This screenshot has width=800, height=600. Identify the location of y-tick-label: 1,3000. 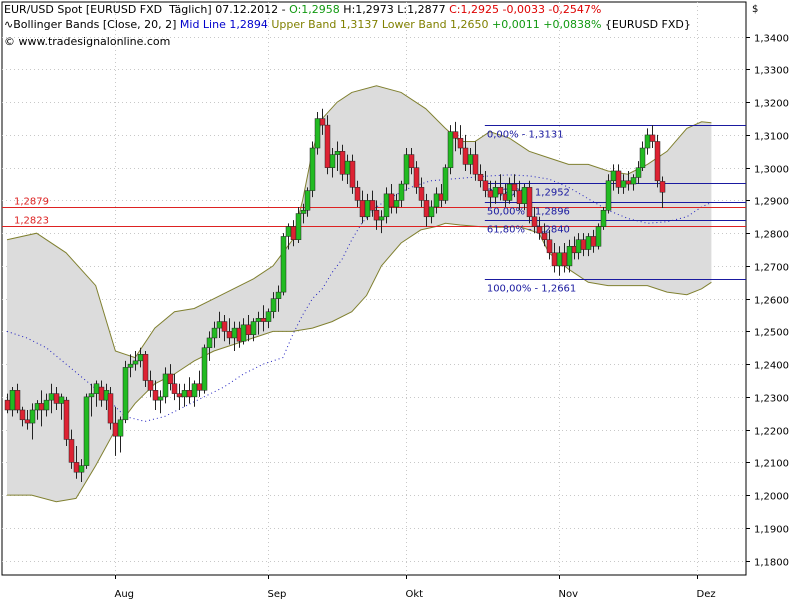
(771, 170).